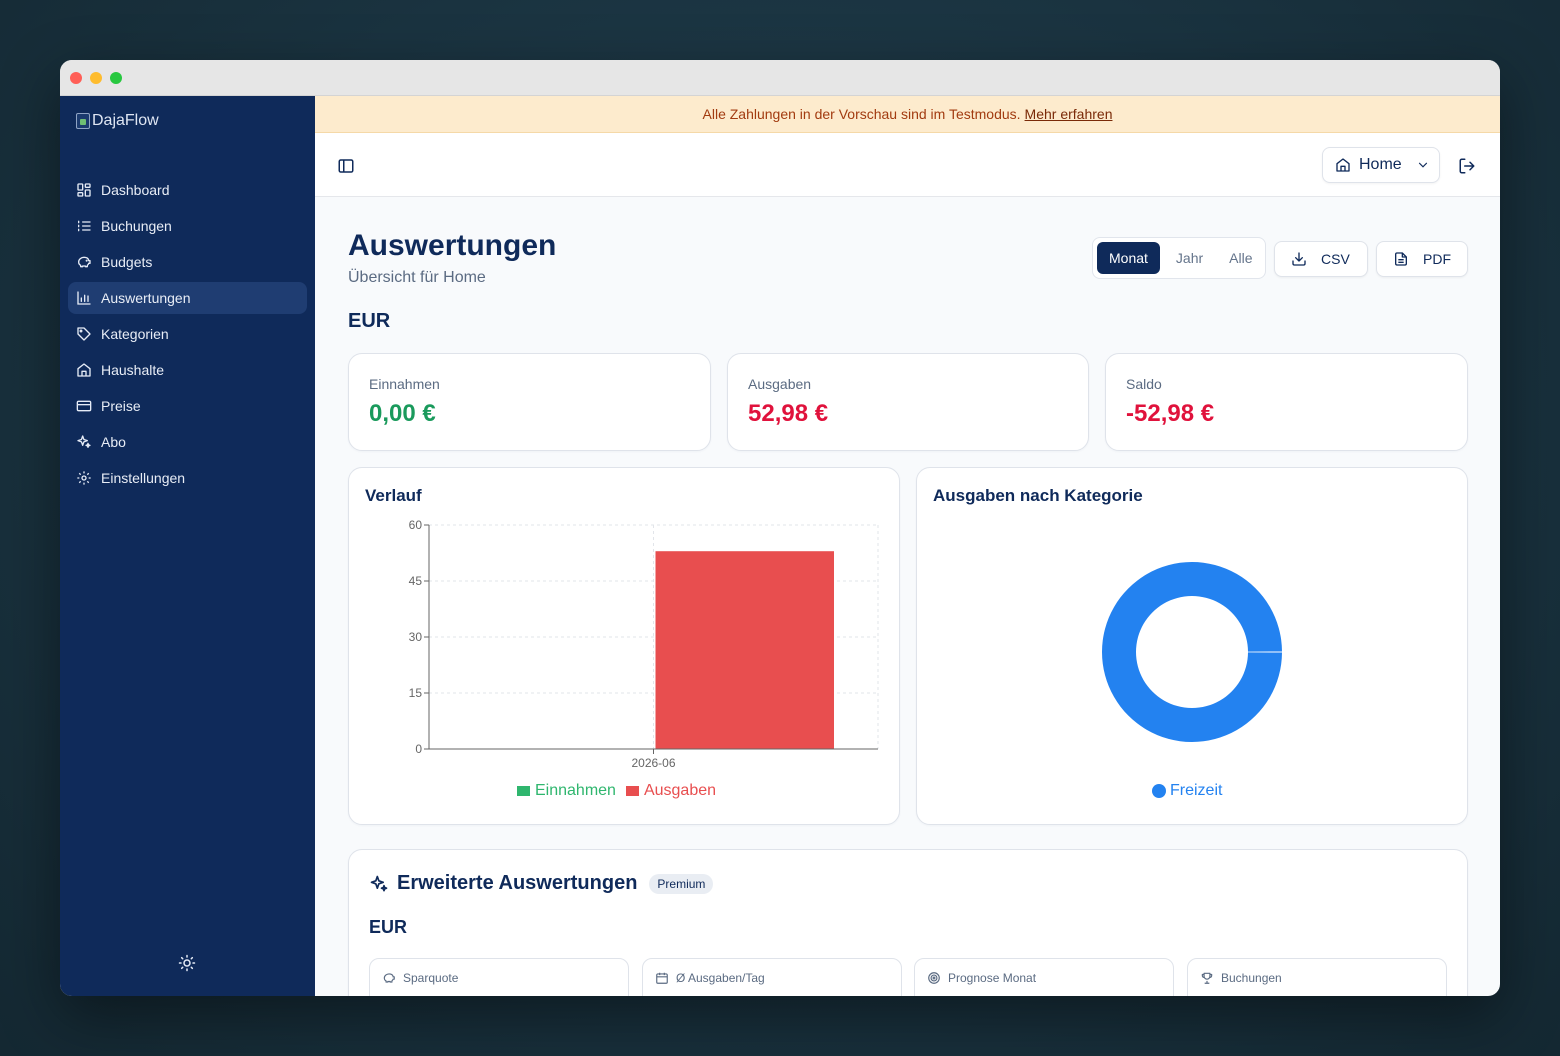 The height and width of the screenshot is (1056, 1560). I want to click on metric-card-forecast: Prognose Monat, so click(1044, 977).